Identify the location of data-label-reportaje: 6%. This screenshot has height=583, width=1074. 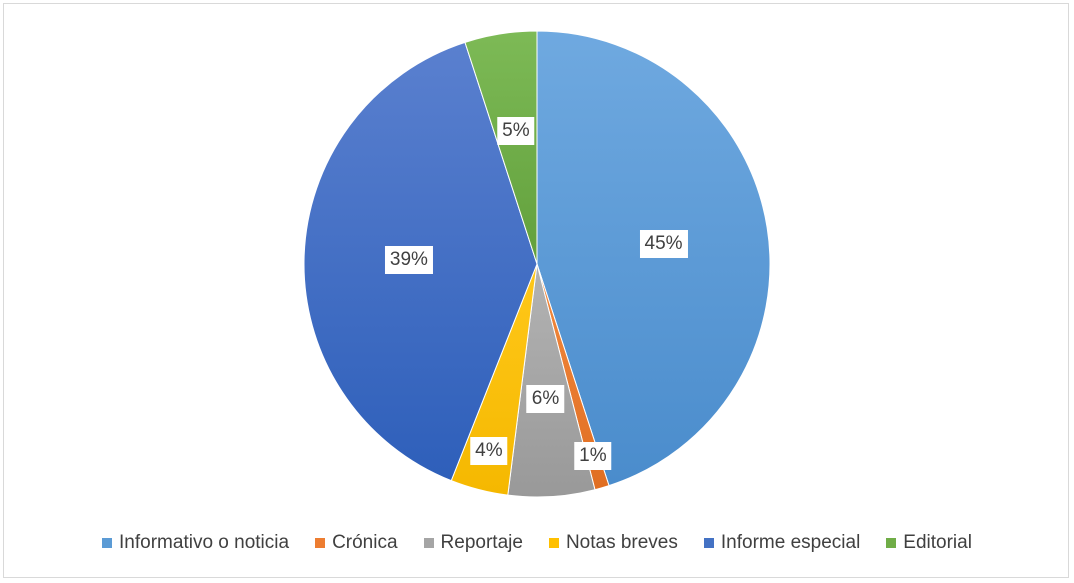
(545, 398).